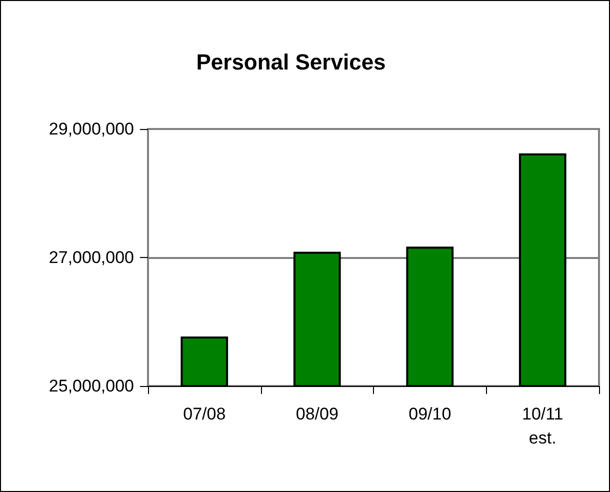 The width and height of the screenshot is (610, 492). What do you see at coordinates (317, 414) in the screenshot?
I see `x-tick-label: 08/09` at bounding box center [317, 414].